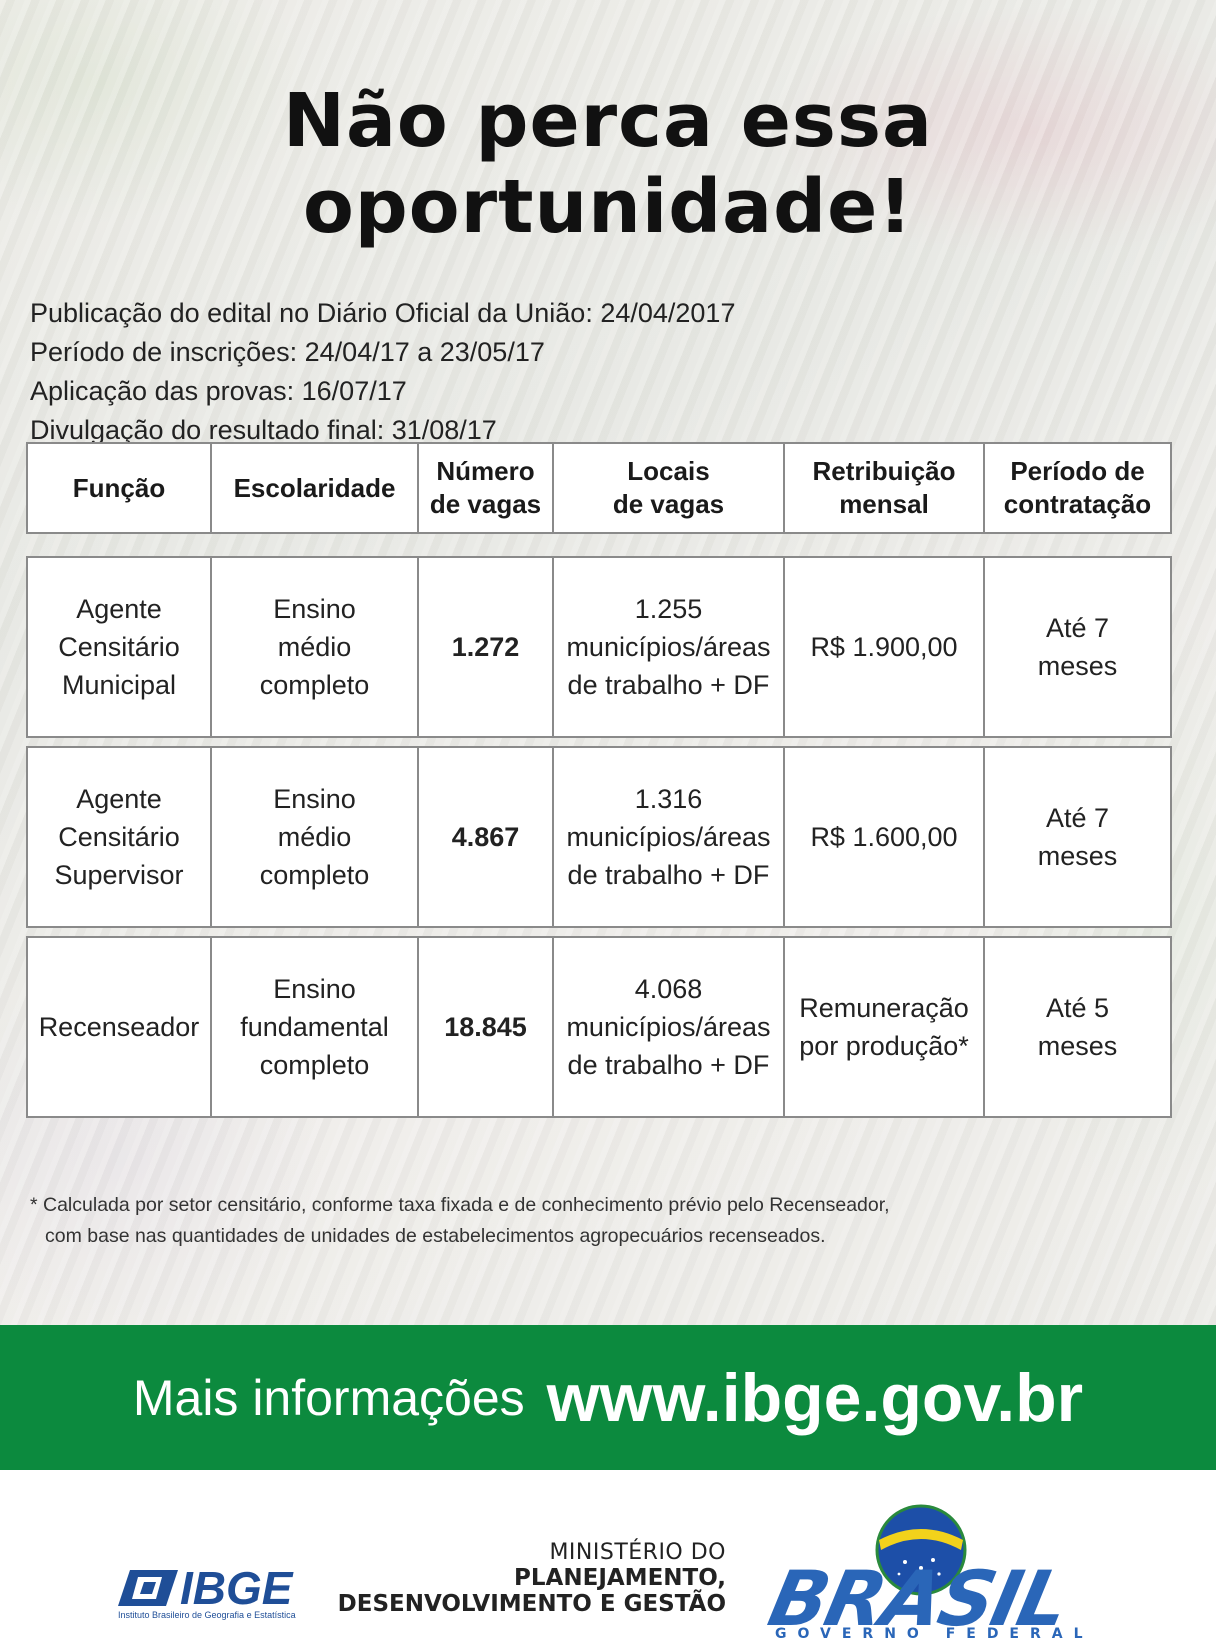  What do you see at coordinates (120, 488) in the screenshot?
I see `header-funcao: Função` at bounding box center [120, 488].